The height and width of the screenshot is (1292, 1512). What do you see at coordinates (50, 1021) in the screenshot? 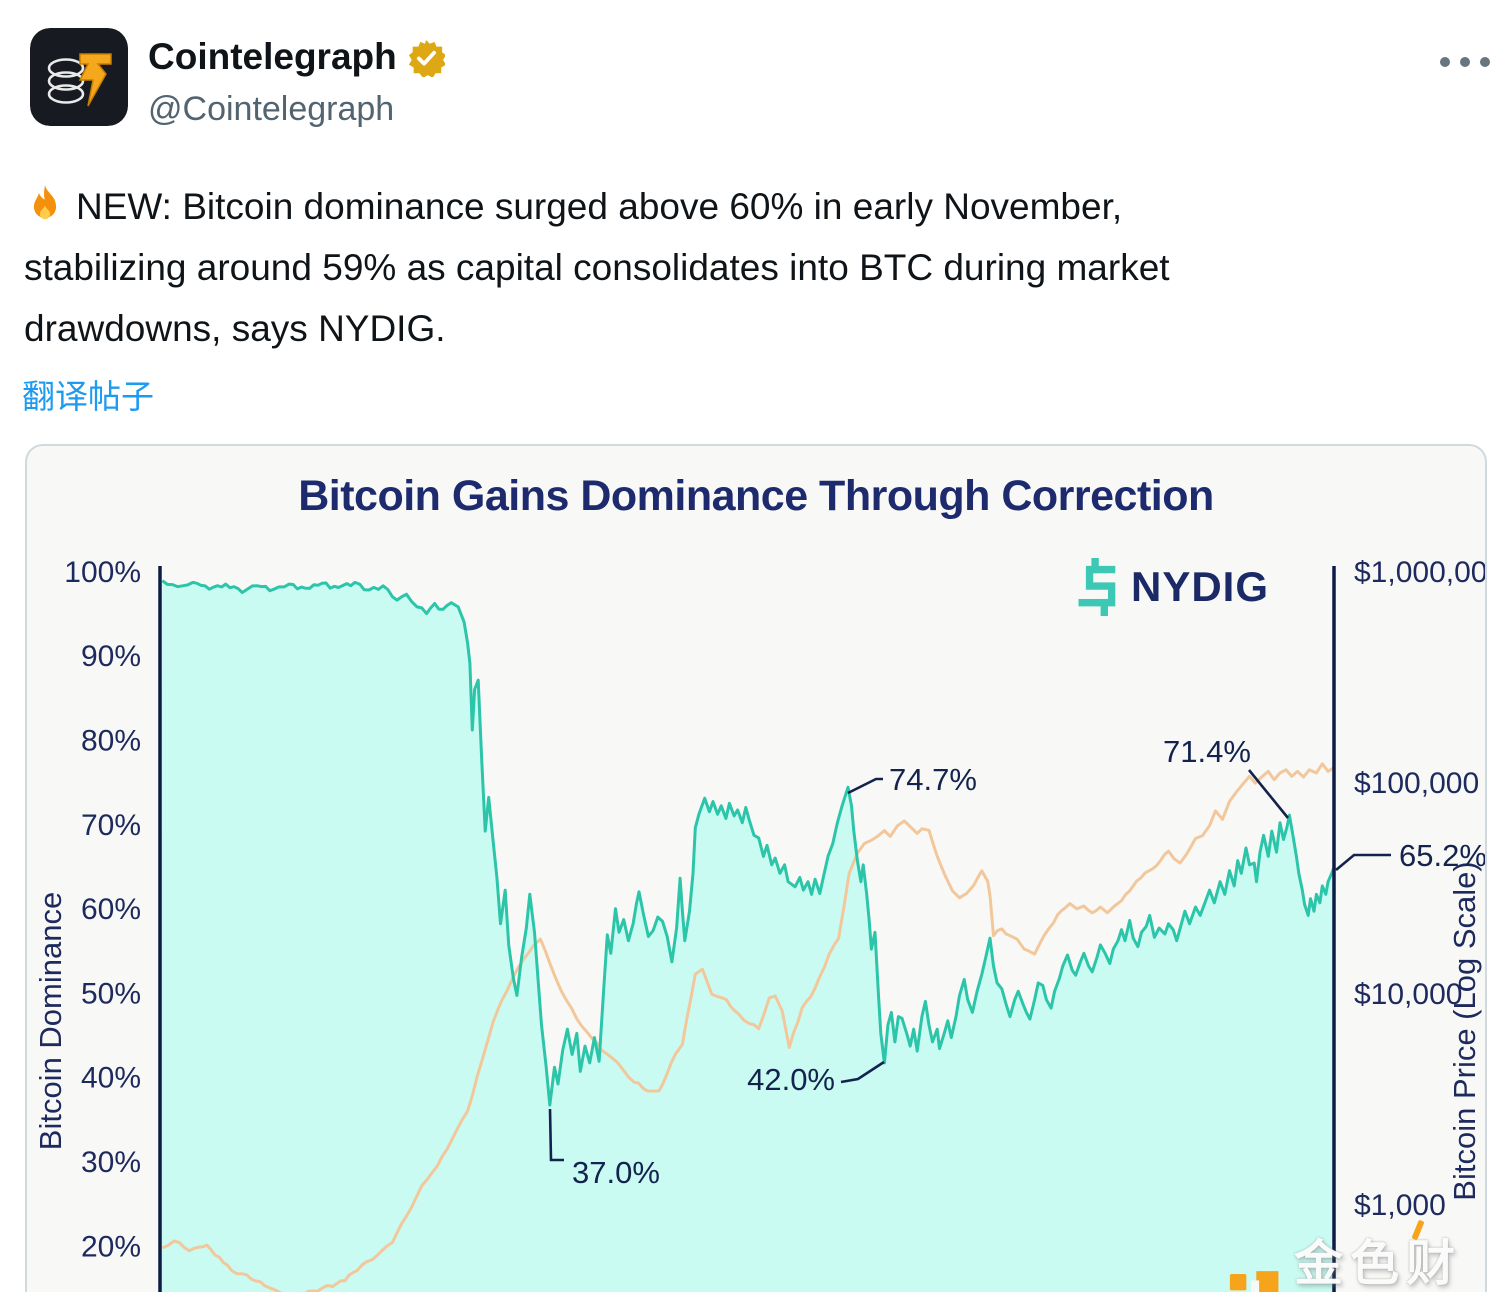
I see `left-axis-title: Bitcoin Dominance` at bounding box center [50, 1021].